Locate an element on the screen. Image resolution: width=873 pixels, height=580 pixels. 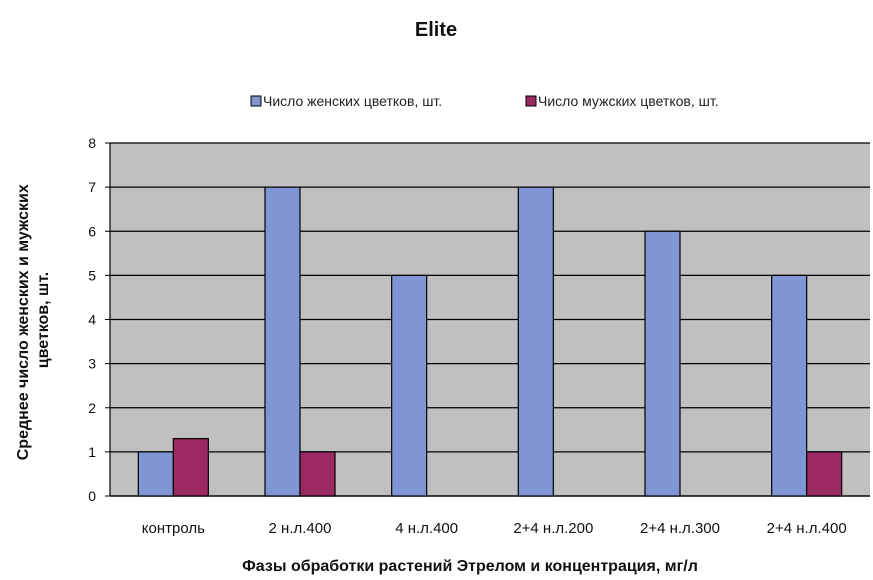
legend-entry: Число мужских цветков, шт. is located at coordinates (628, 101).